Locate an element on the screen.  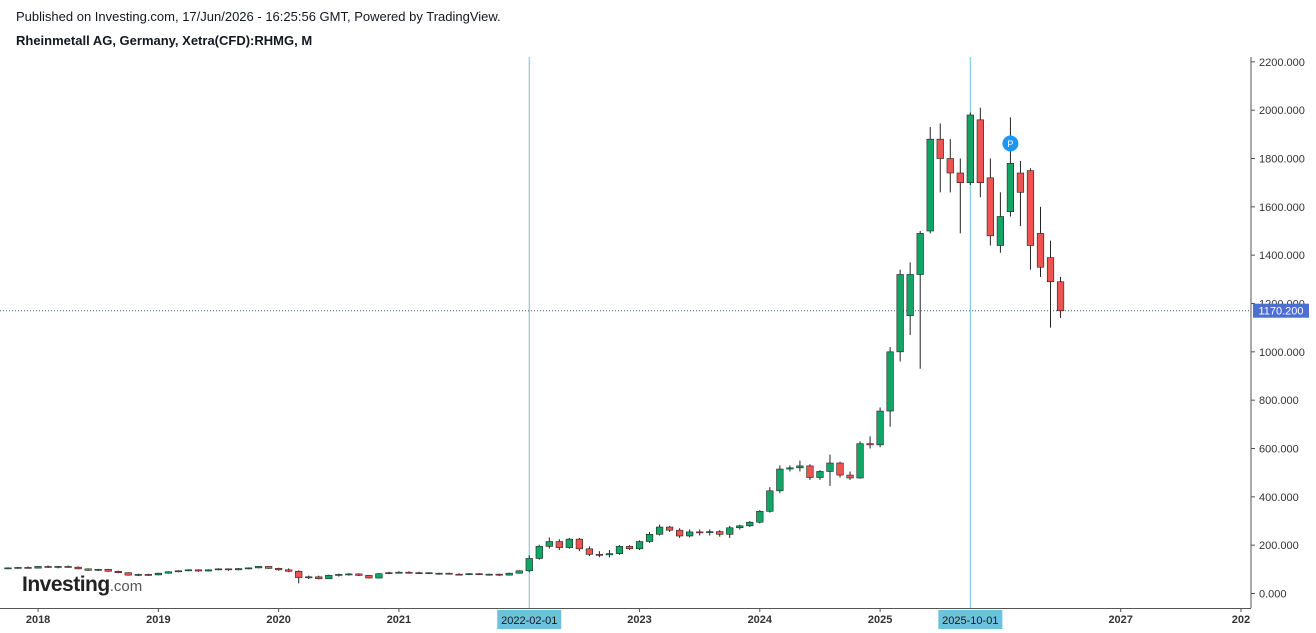
last-price-label: 1170.200 is located at coordinates (1280, 312).